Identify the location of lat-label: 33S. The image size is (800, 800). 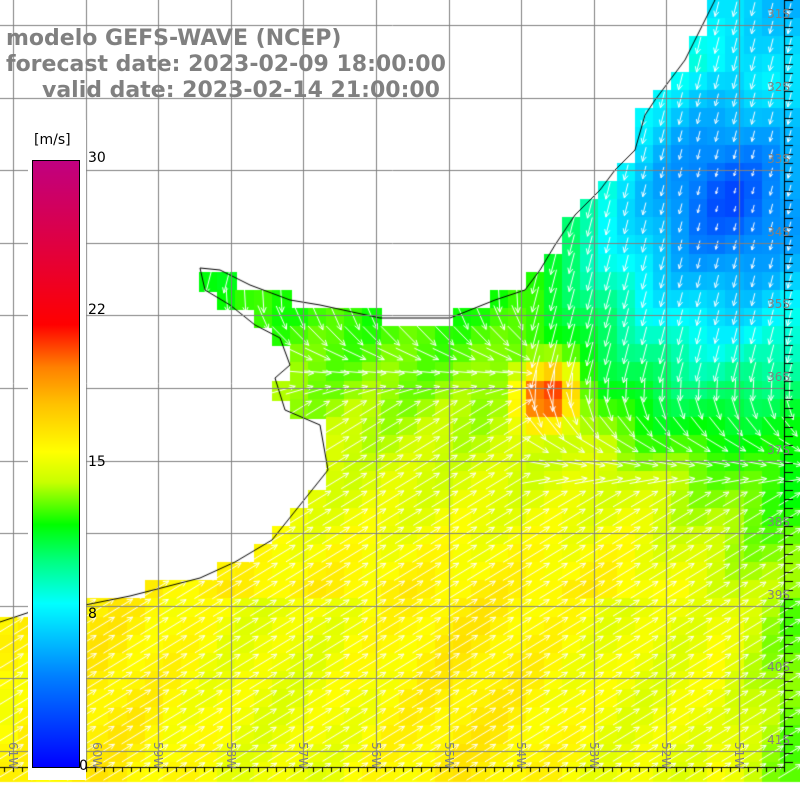
(778, 159).